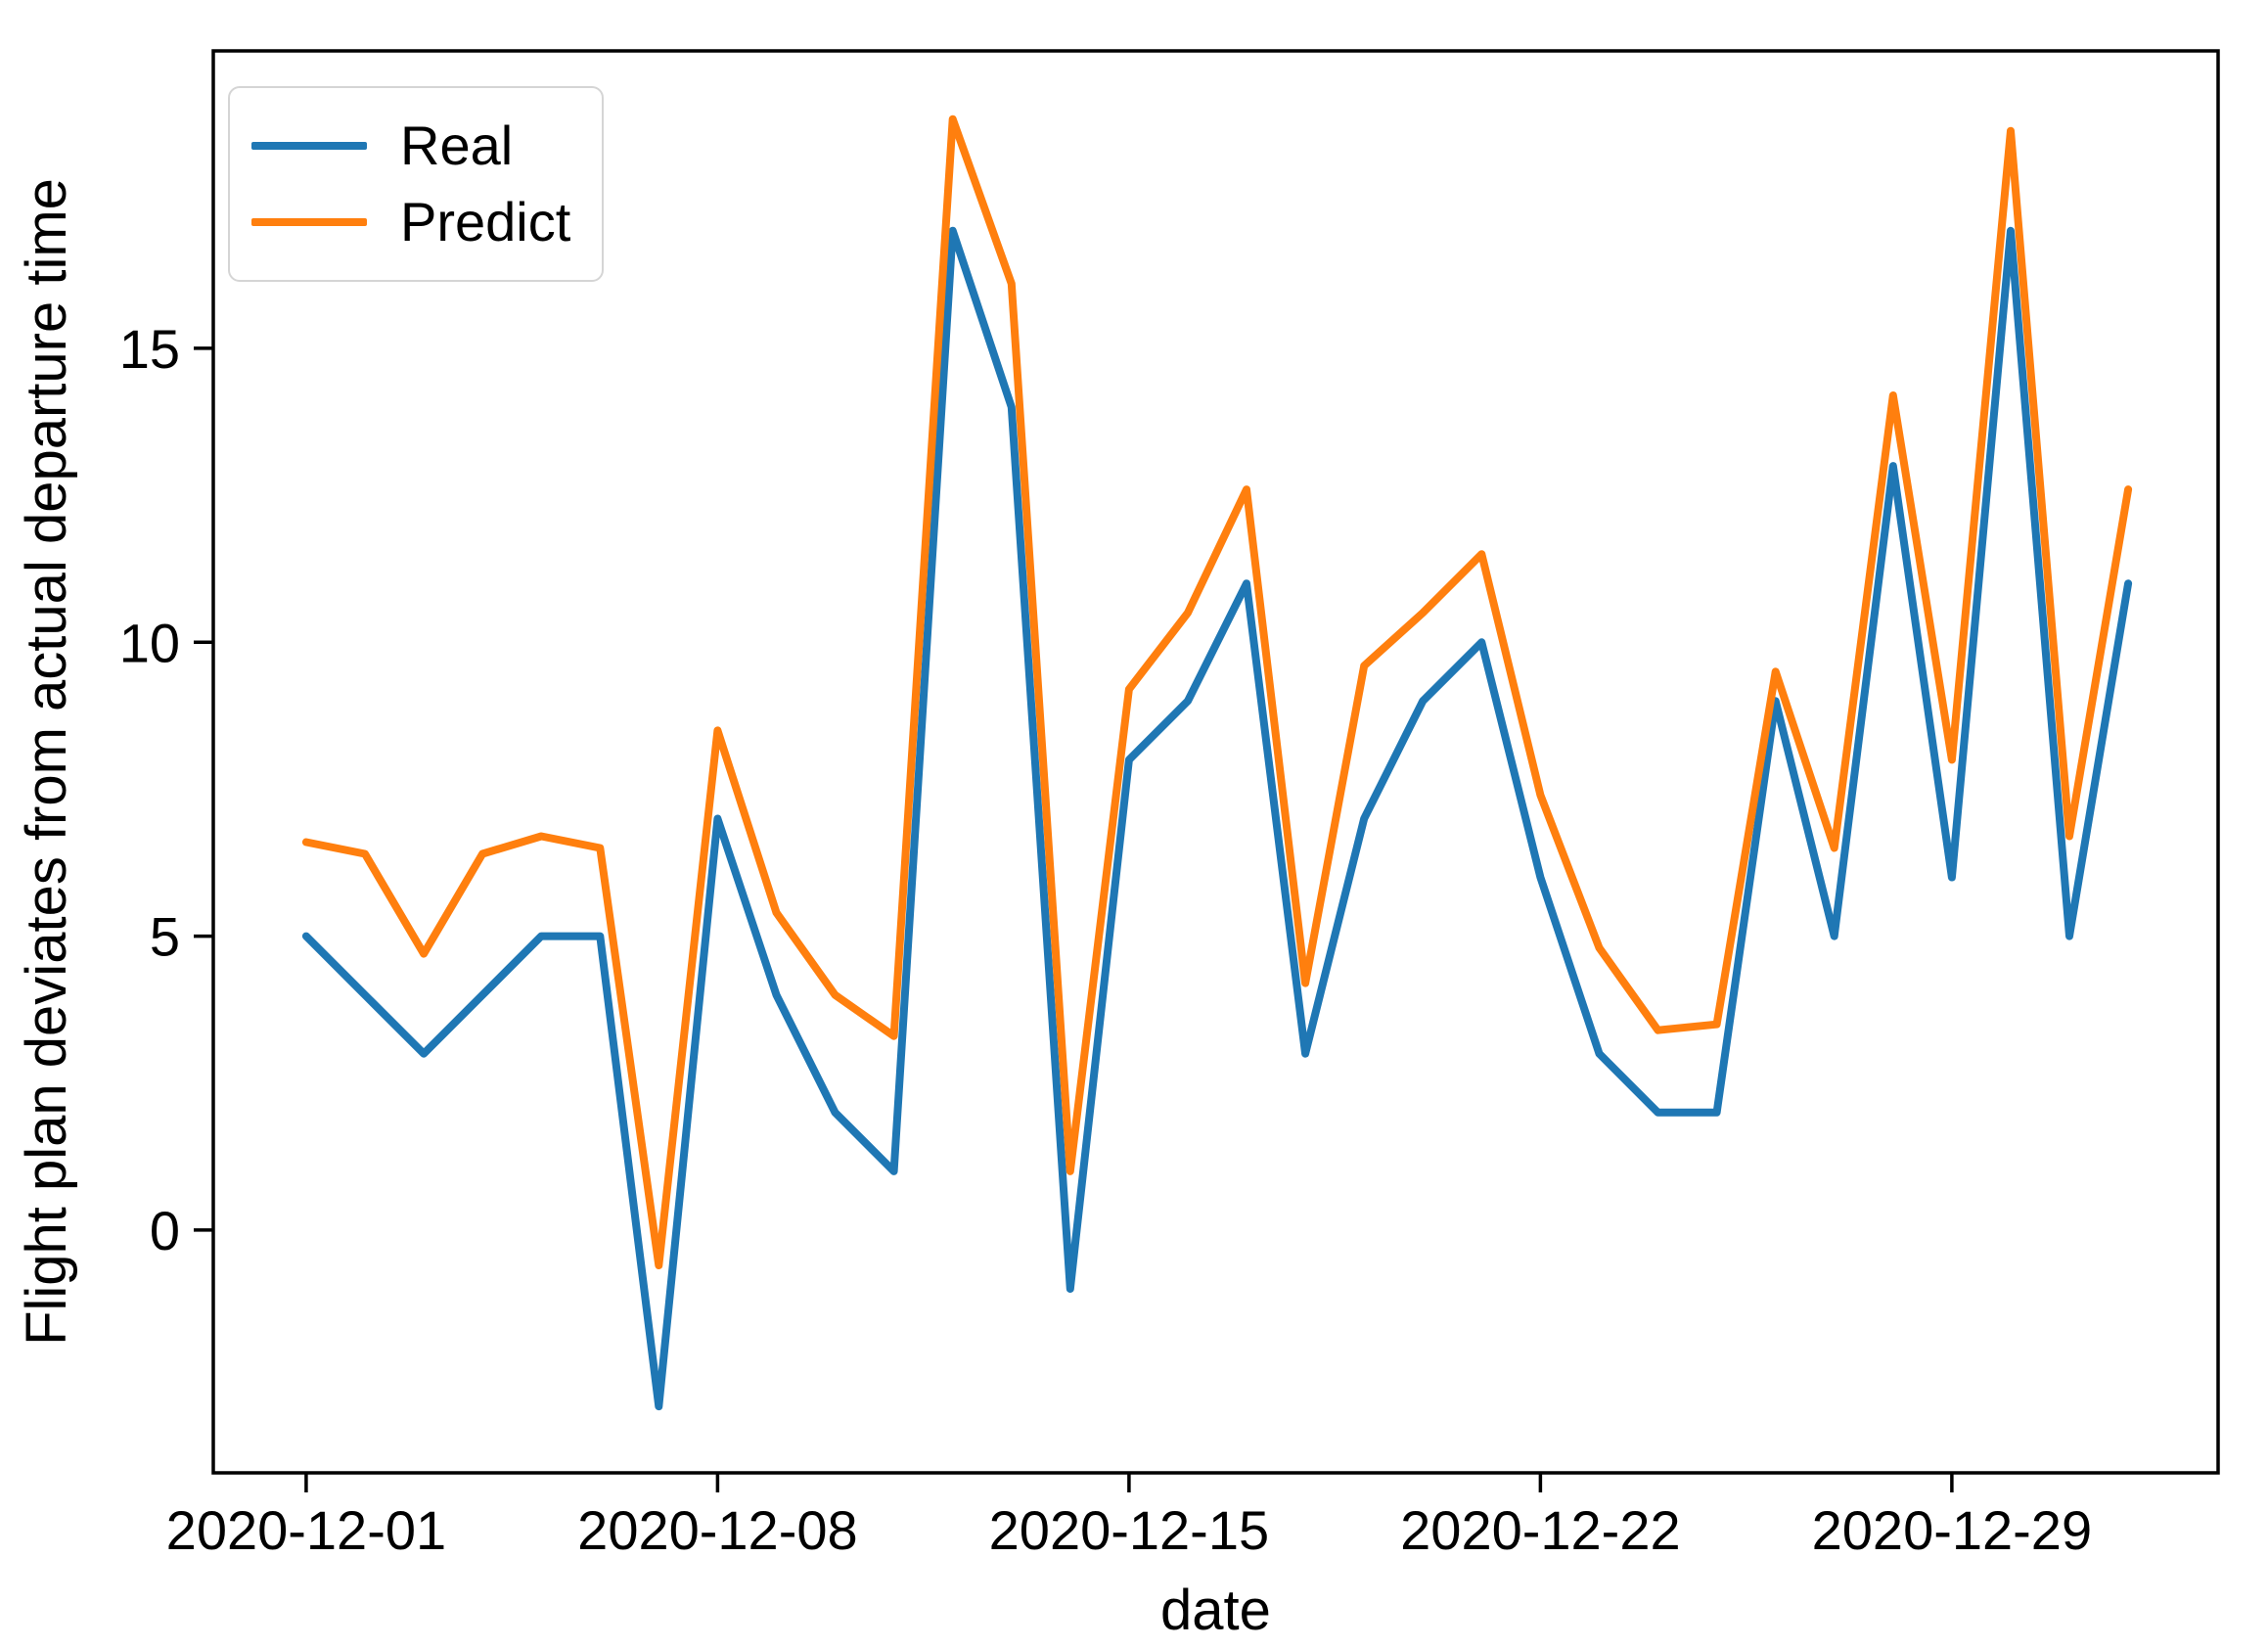 Image resolution: width=2268 pixels, height=1649 pixels. What do you see at coordinates (1216, 1610) in the screenshot?
I see `x-axis-title: date` at bounding box center [1216, 1610].